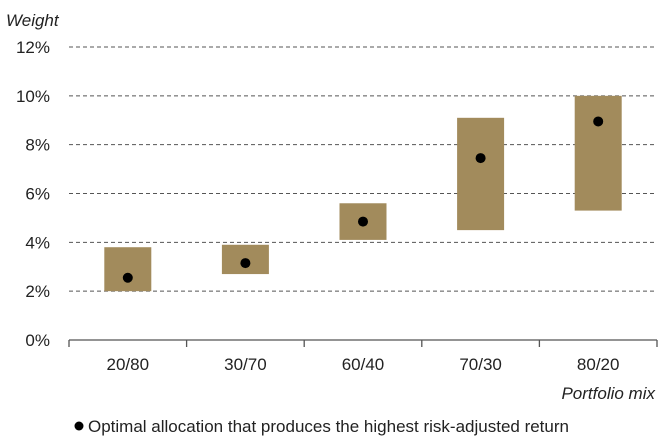  Describe the element at coordinates (33, 20) in the screenshot. I see `y-axis-title: Weight` at that location.